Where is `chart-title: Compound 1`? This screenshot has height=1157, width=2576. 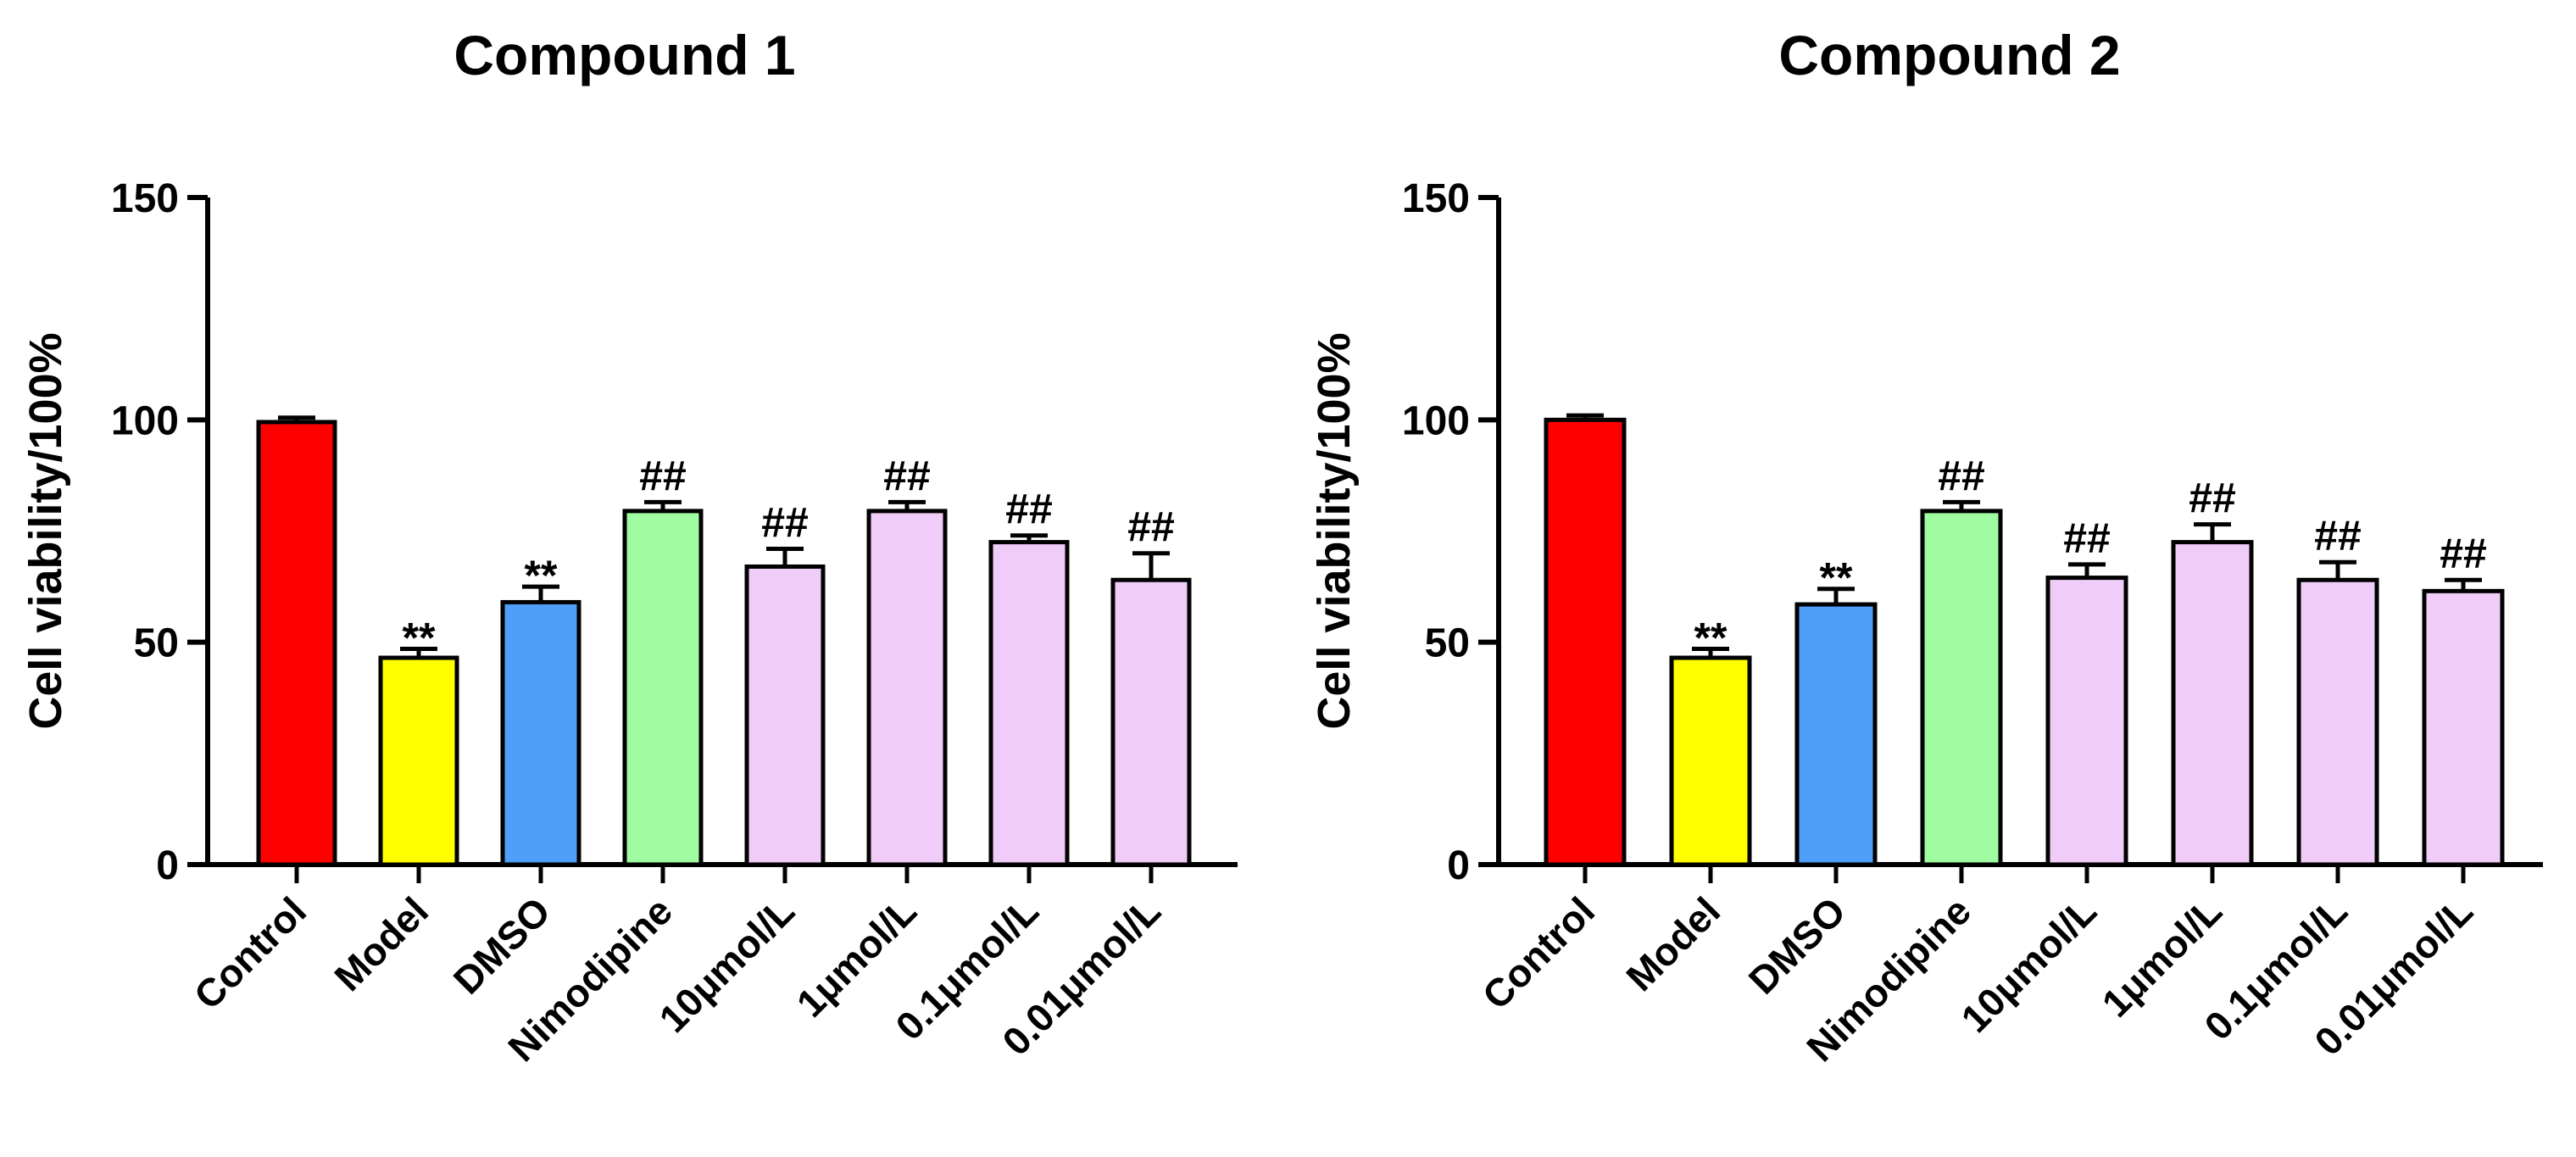
chart-title: Compound 1 is located at coordinates (624, 55).